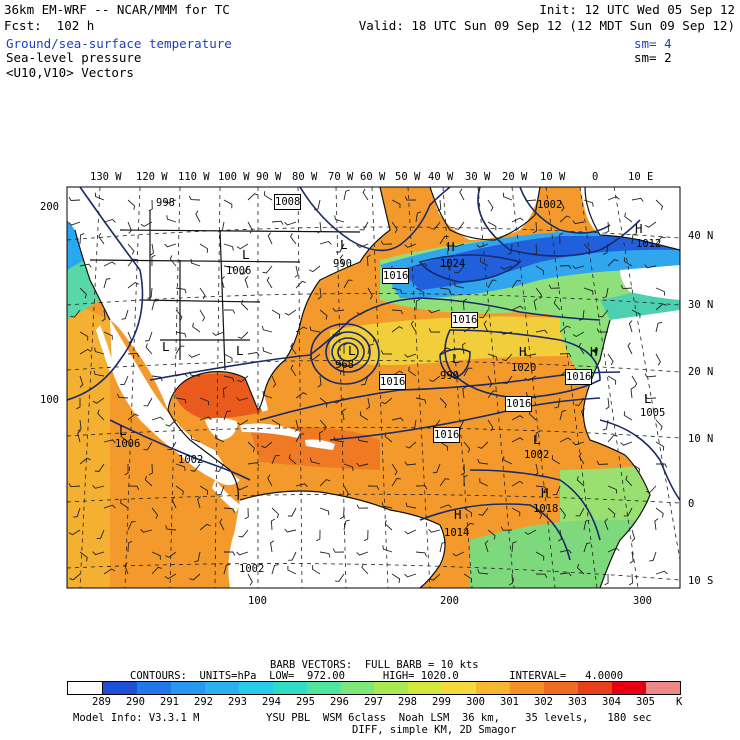 The width and height of the screenshot is (740, 740). What do you see at coordinates (540, 263) in the screenshot?
I see `ocean-cold` at bounding box center [540, 263].